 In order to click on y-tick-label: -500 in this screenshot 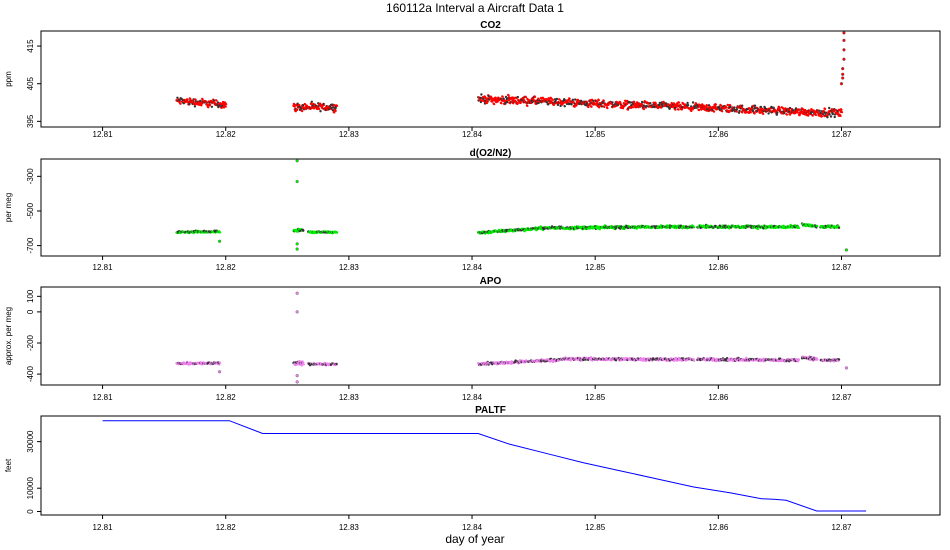, I will do `click(30, 210)`.